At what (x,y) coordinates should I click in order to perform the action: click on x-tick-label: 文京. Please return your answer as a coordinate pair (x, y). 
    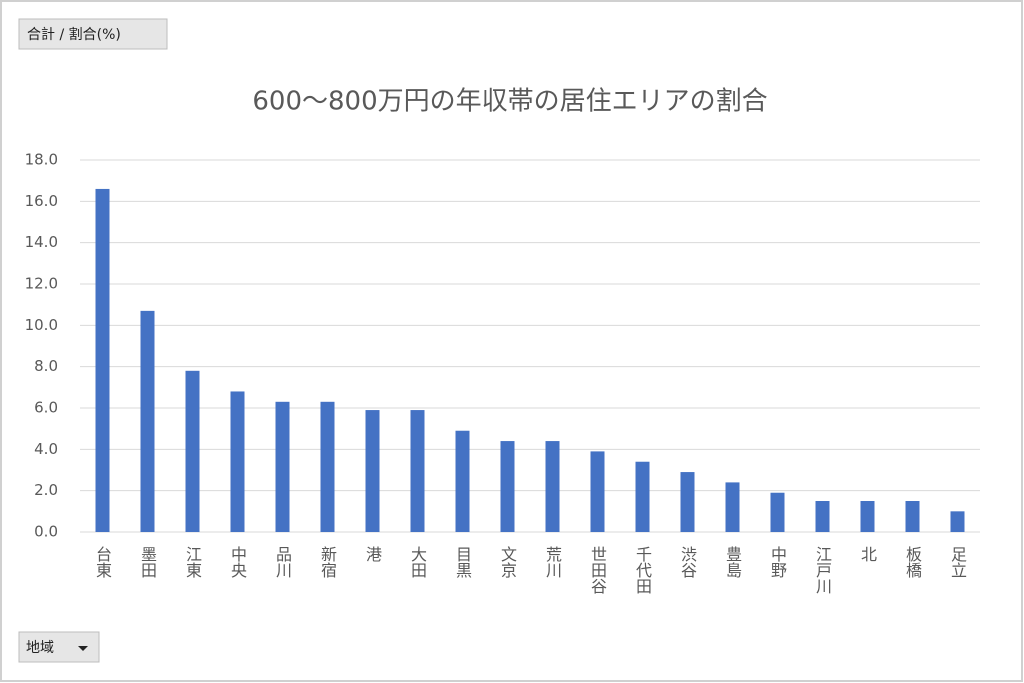
    Looking at the image, I should click on (507, 562).